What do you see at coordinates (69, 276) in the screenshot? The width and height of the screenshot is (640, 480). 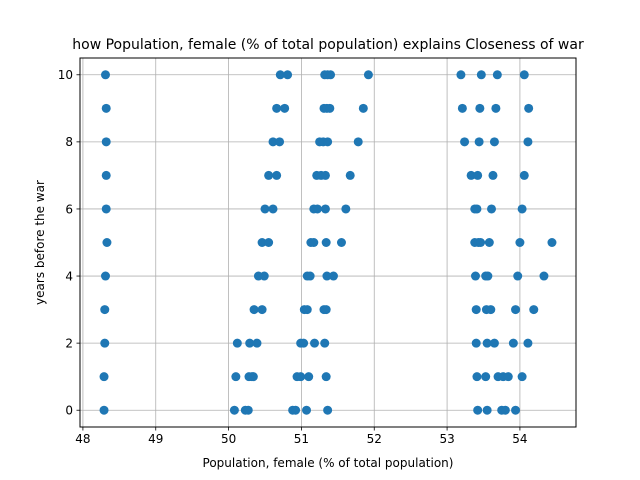 I see `y-tick-label: 4` at bounding box center [69, 276].